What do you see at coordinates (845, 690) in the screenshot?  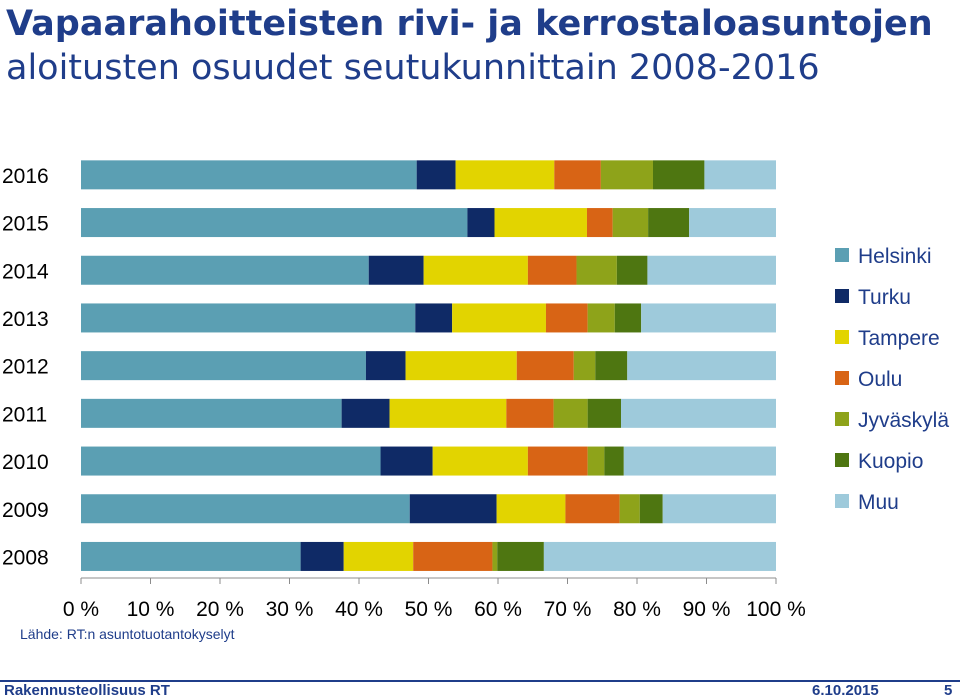 I see `footer-date: 6.10.2015` at bounding box center [845, 690].